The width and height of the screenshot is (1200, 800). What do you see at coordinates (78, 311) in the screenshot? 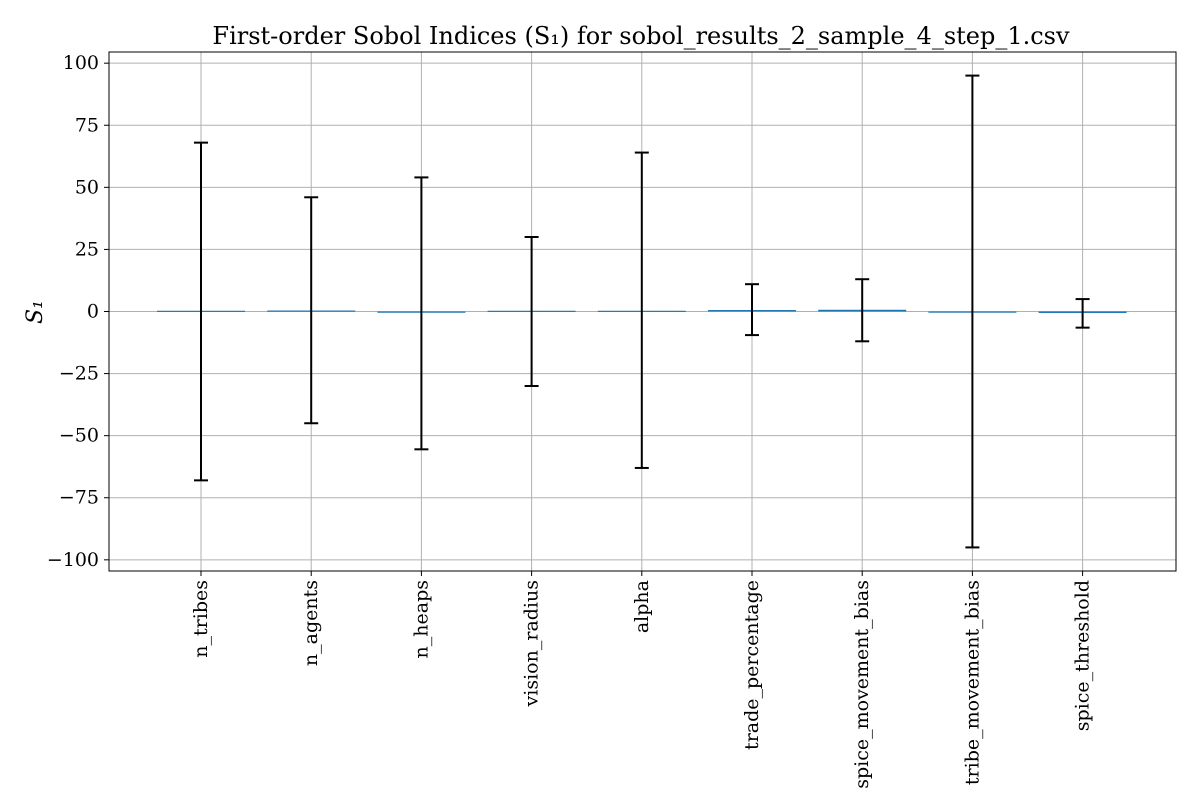
I see `y-tick-layer: −100 −75 −50 −25 0 25 50 75 100` at bounding box center [78, 311].